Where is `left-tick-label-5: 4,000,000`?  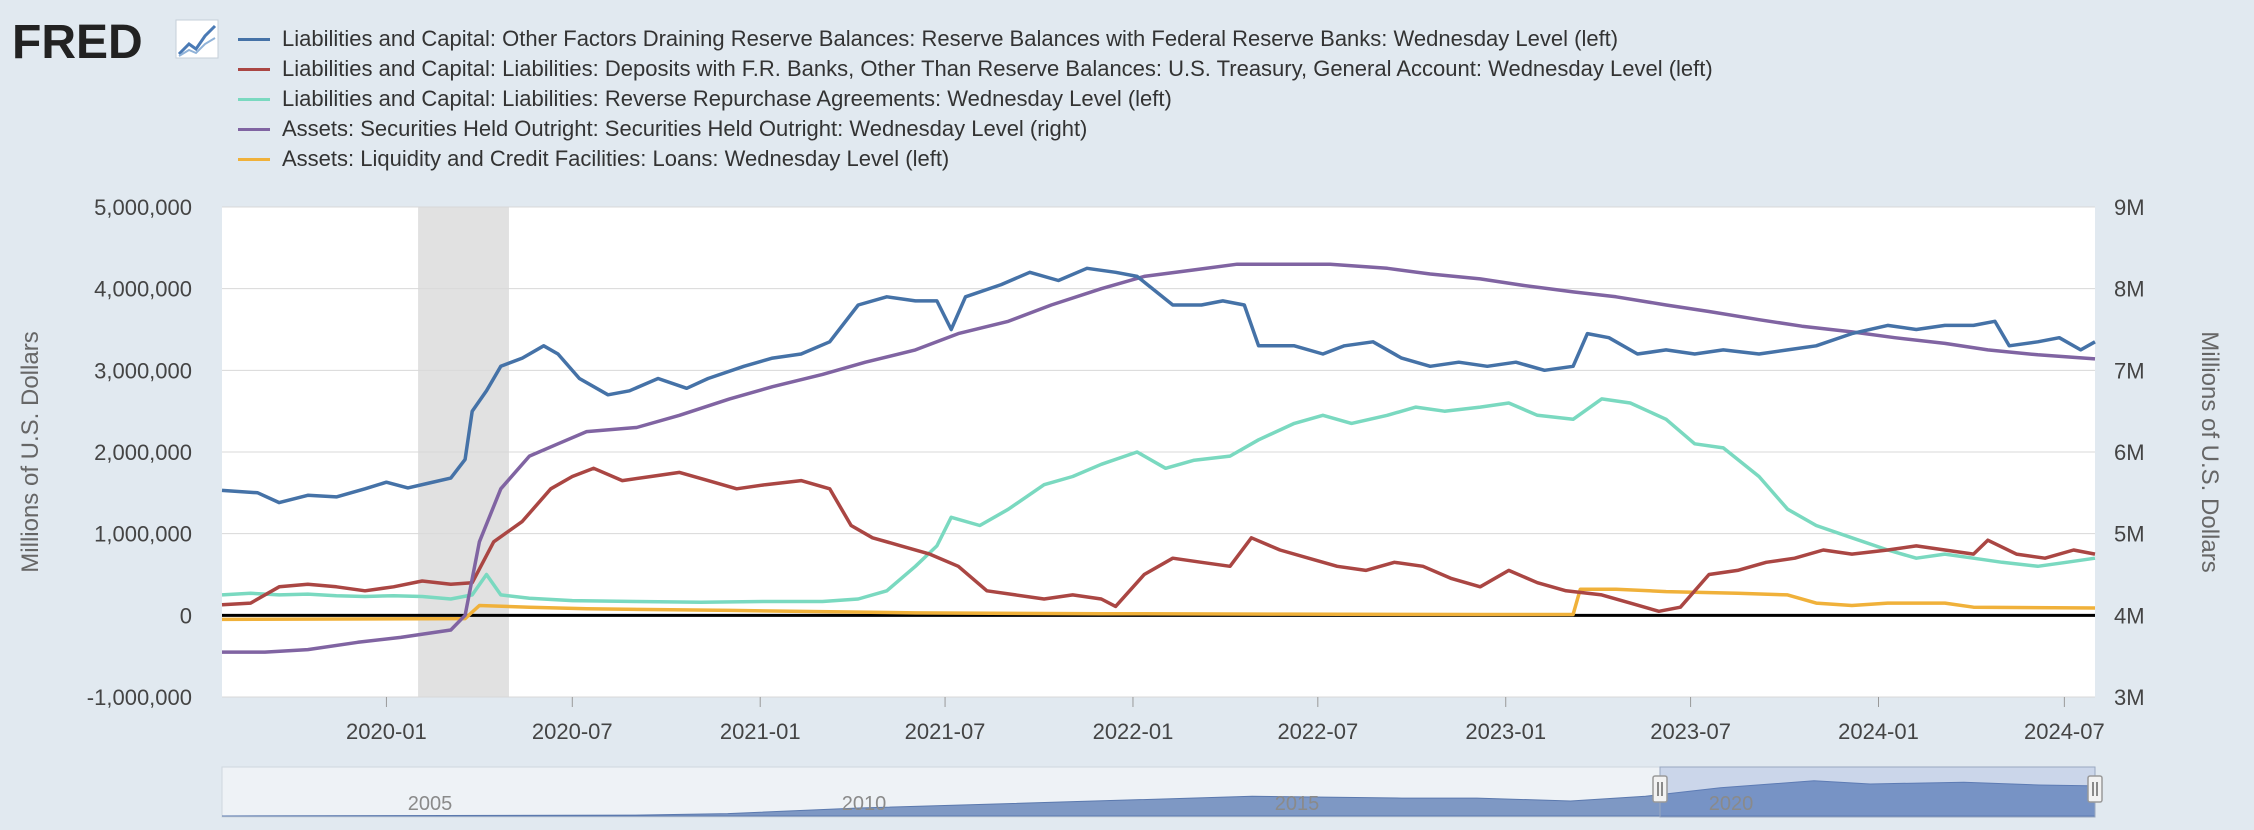 left-tick-label-5: 4,000,000 is located at coordinates (143, 289).